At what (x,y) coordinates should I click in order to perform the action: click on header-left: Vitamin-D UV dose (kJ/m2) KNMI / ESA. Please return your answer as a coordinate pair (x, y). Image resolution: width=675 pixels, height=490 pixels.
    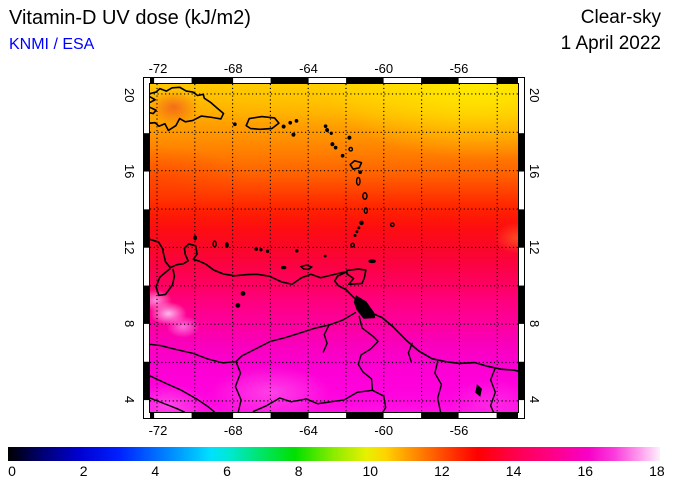
    Looking at the image, I should click on (130, 30).